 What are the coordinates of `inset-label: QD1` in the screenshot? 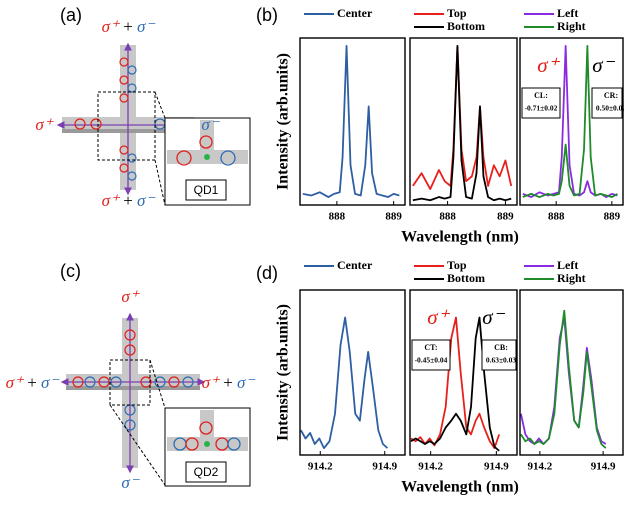 It's located at (206, 190).